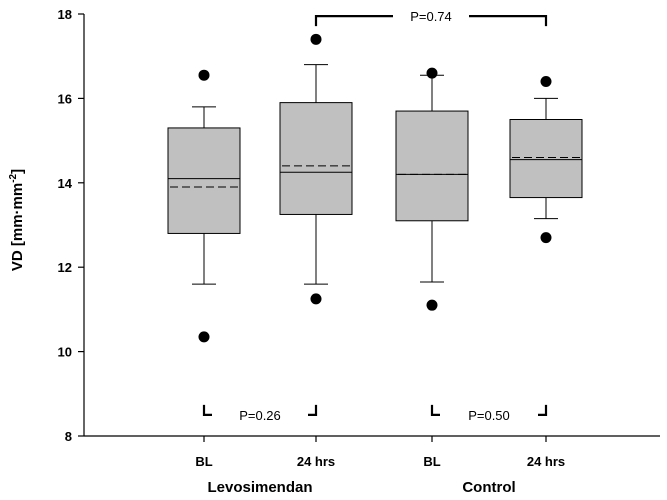 Image resolution: width=667 pixels, height=500 pixels. Describe the element at coordinates (17, 220) in the screenshot. I see `y-axis-title: VD [mm·mm-2]` at that location.